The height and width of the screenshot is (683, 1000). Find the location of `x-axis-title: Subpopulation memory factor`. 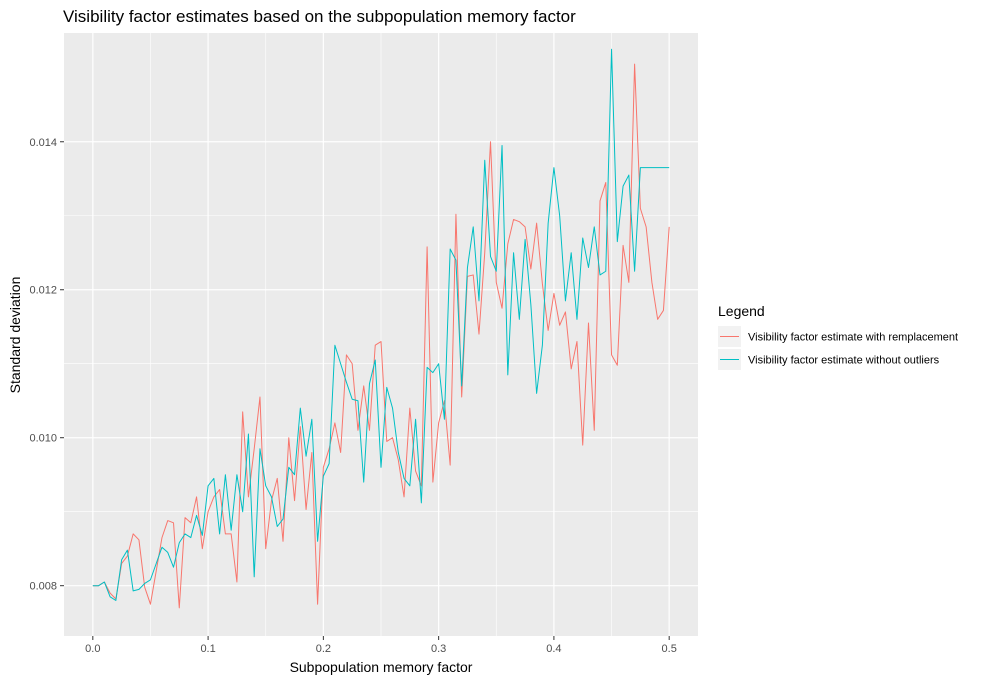

x-axis-title: Subpopulation memory factor is located at coordinates (381, 667).